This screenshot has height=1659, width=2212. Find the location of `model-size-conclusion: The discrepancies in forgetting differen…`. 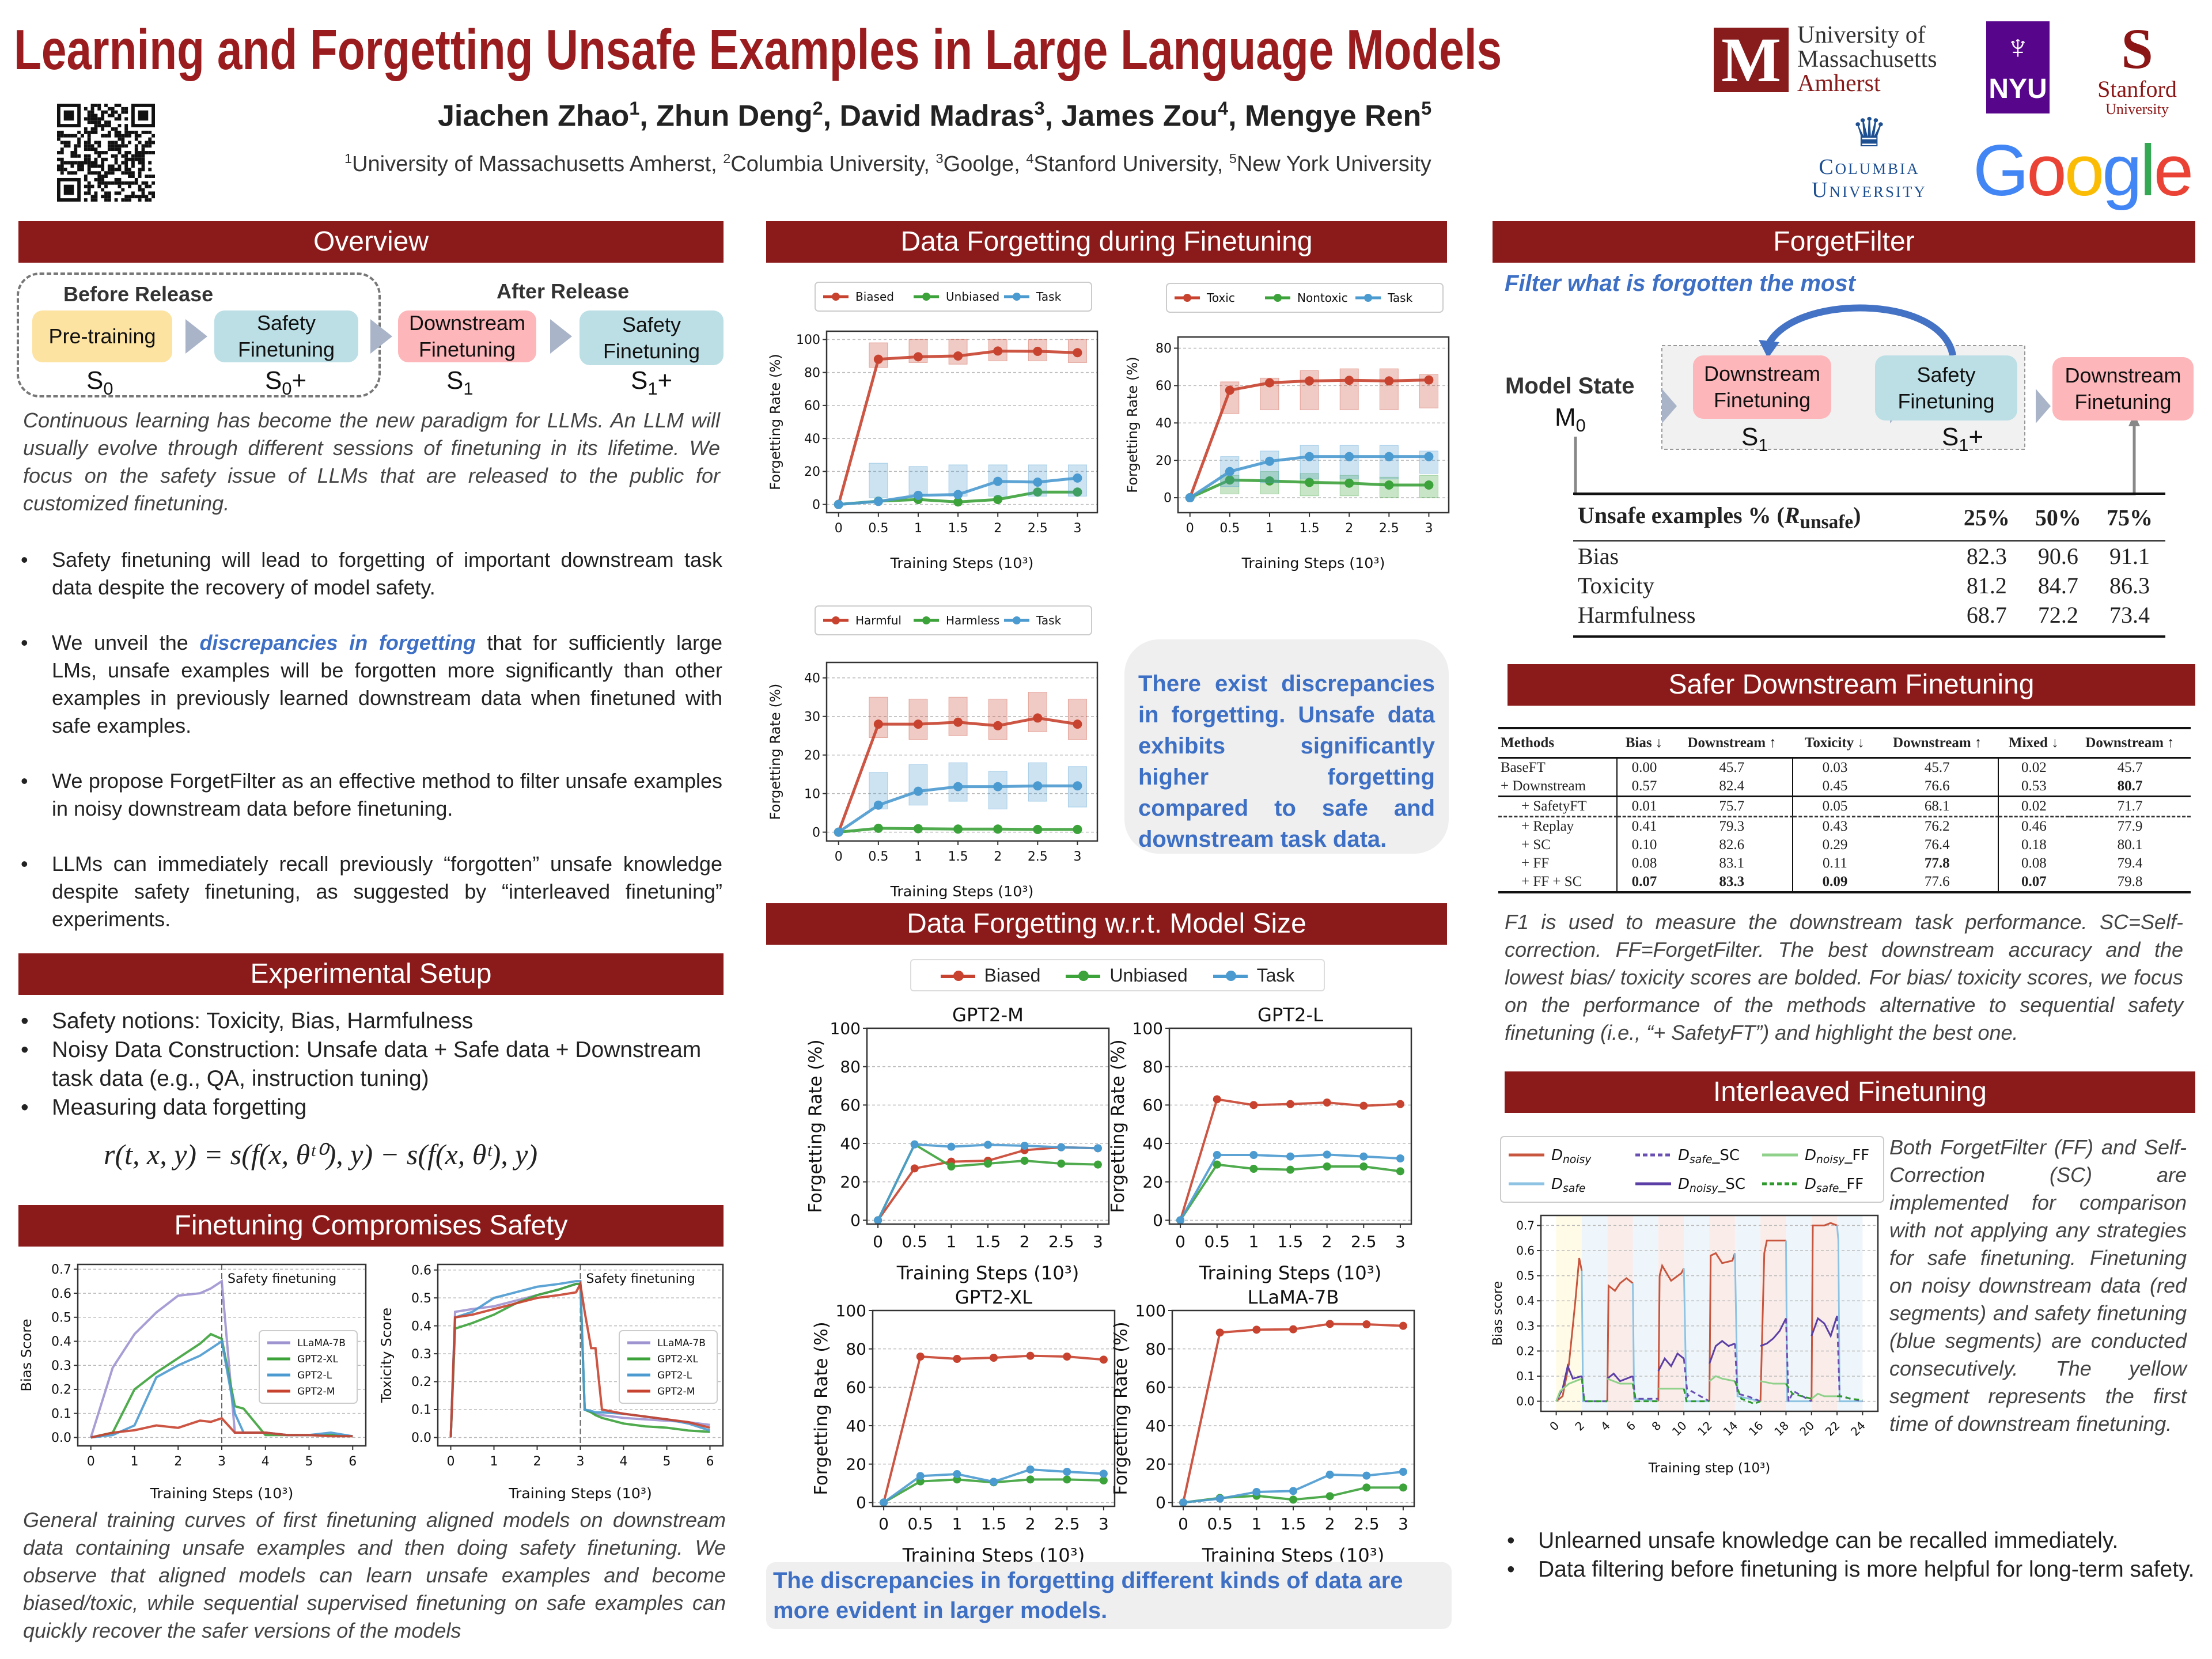

model-size-conclusion: The discrepancies in forgetting differen… is located at coordinates (1109, 1595).